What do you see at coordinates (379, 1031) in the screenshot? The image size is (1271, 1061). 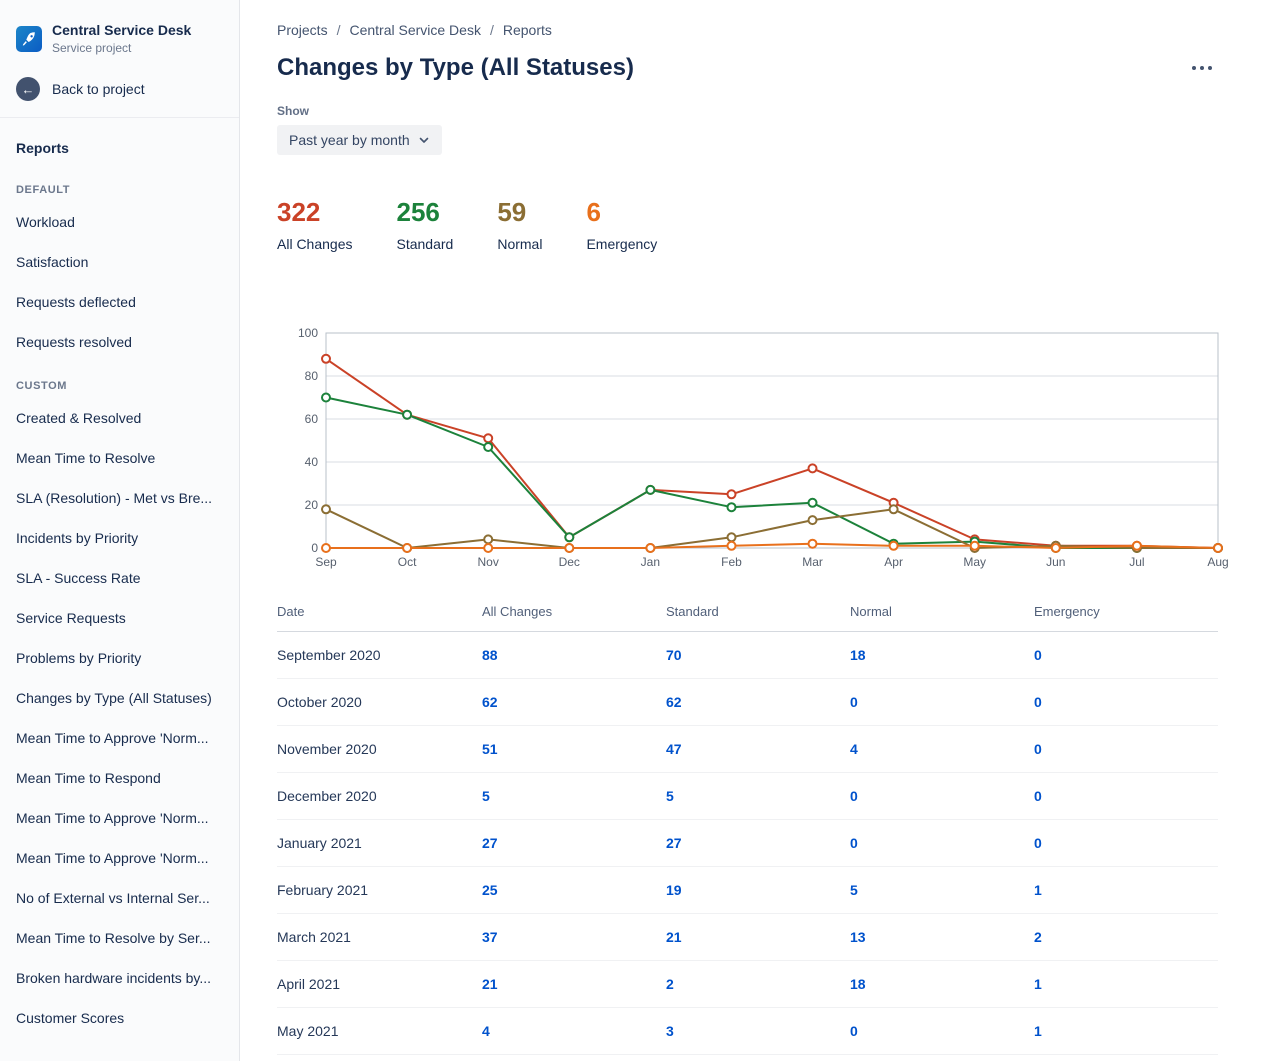 I see `date-cell: May 2021` at bounding box center [379, 1031].